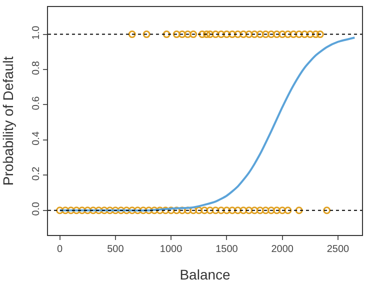 This screenshot has height=286, width=370. What do you see at coordinates (36, 138) in the screenshot?
I see `y-tick-label: 0.4` at bounding box center [36, 138].